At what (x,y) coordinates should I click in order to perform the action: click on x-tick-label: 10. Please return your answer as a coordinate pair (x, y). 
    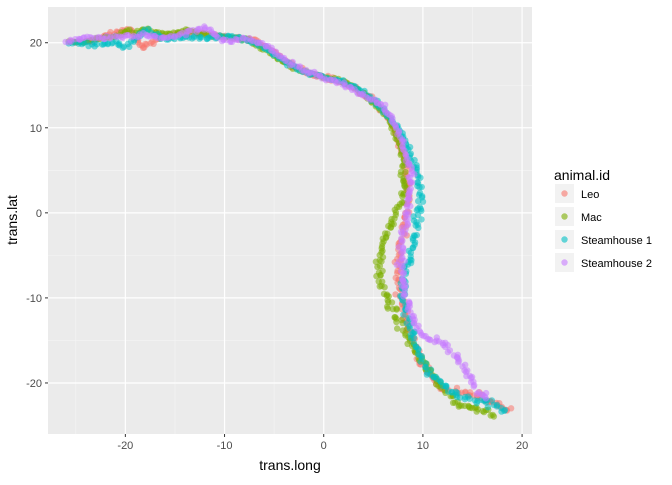
    Looking at the image, I should click on (423, 446).